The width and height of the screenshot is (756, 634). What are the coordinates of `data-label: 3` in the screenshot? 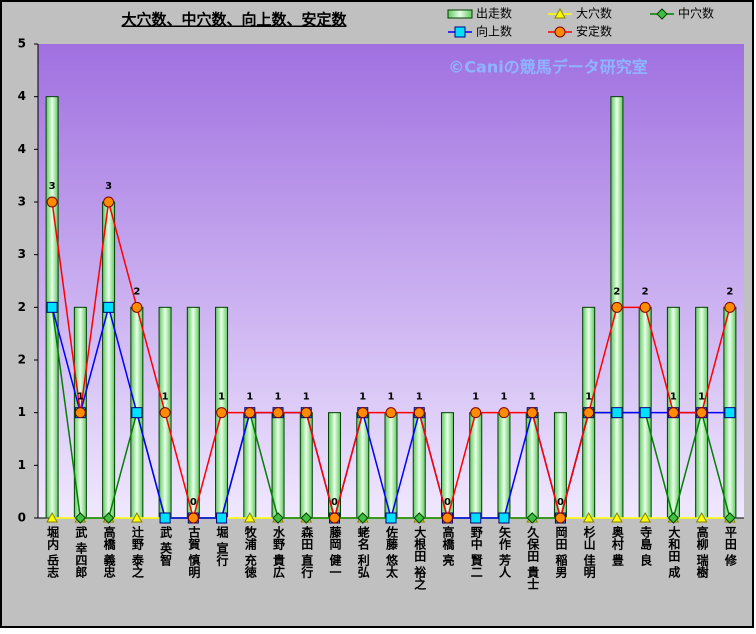 It's located at (108, 186).